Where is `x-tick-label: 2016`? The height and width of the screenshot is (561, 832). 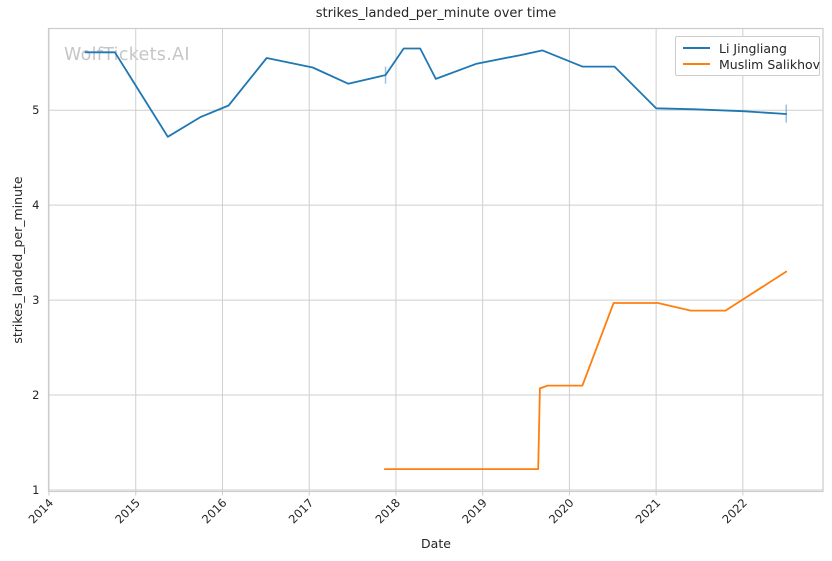 x-tick-label: 2016 is located at coordinates (214, 511).